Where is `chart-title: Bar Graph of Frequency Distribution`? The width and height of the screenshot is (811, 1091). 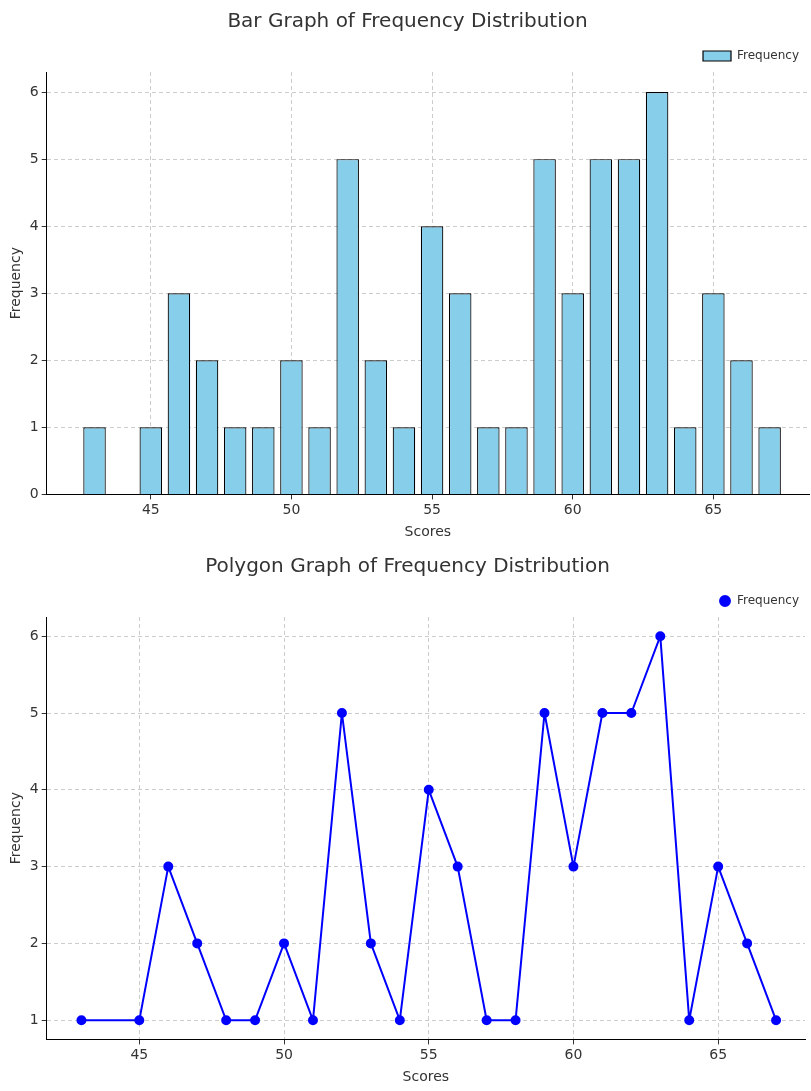 chart-title: Bar Graph of Frequency Distribution is located at coordinates (407, 20).